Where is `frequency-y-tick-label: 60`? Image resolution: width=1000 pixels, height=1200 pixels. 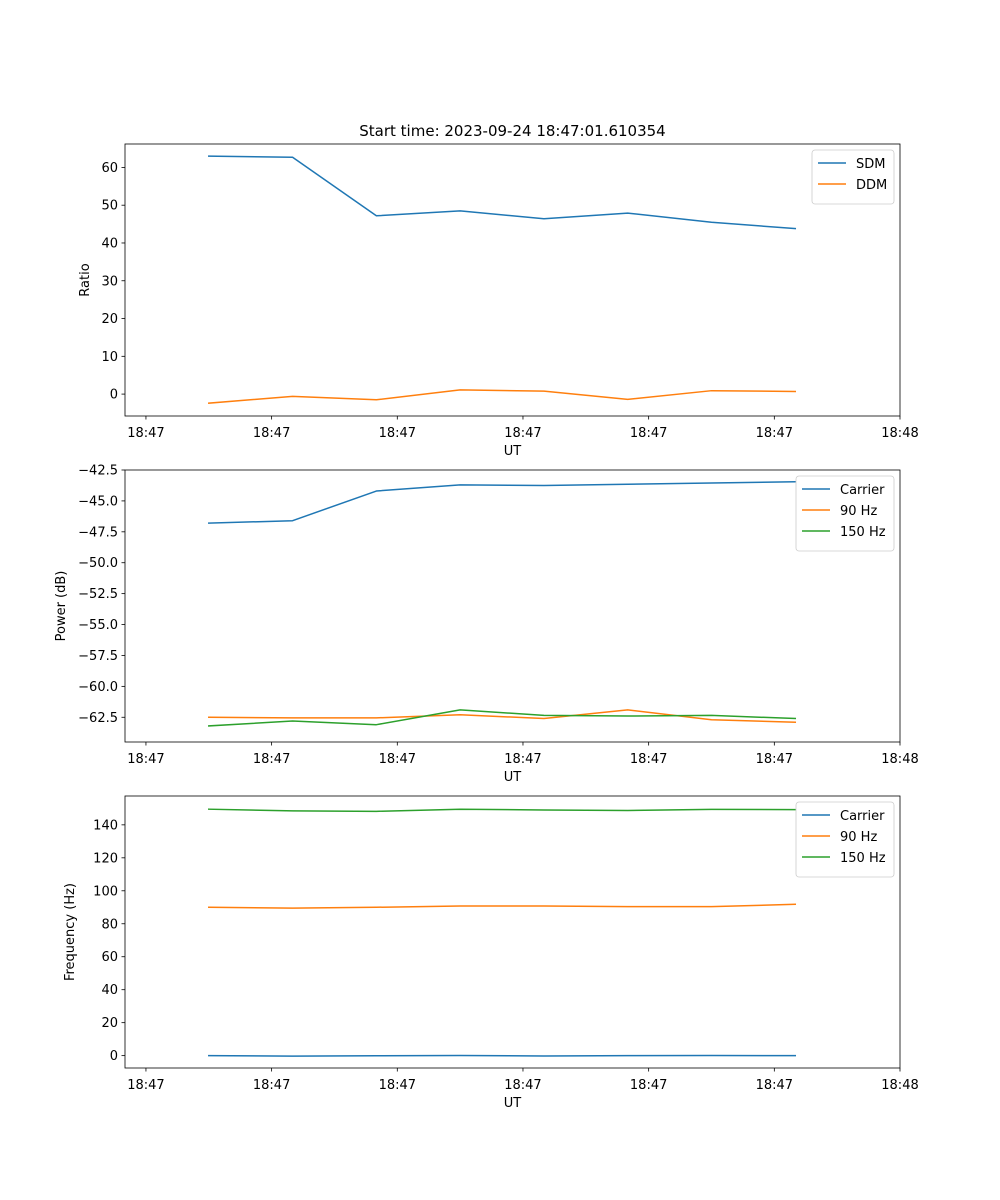
frequency-y-tick-label: 60 is located at coordinates (109, 957).